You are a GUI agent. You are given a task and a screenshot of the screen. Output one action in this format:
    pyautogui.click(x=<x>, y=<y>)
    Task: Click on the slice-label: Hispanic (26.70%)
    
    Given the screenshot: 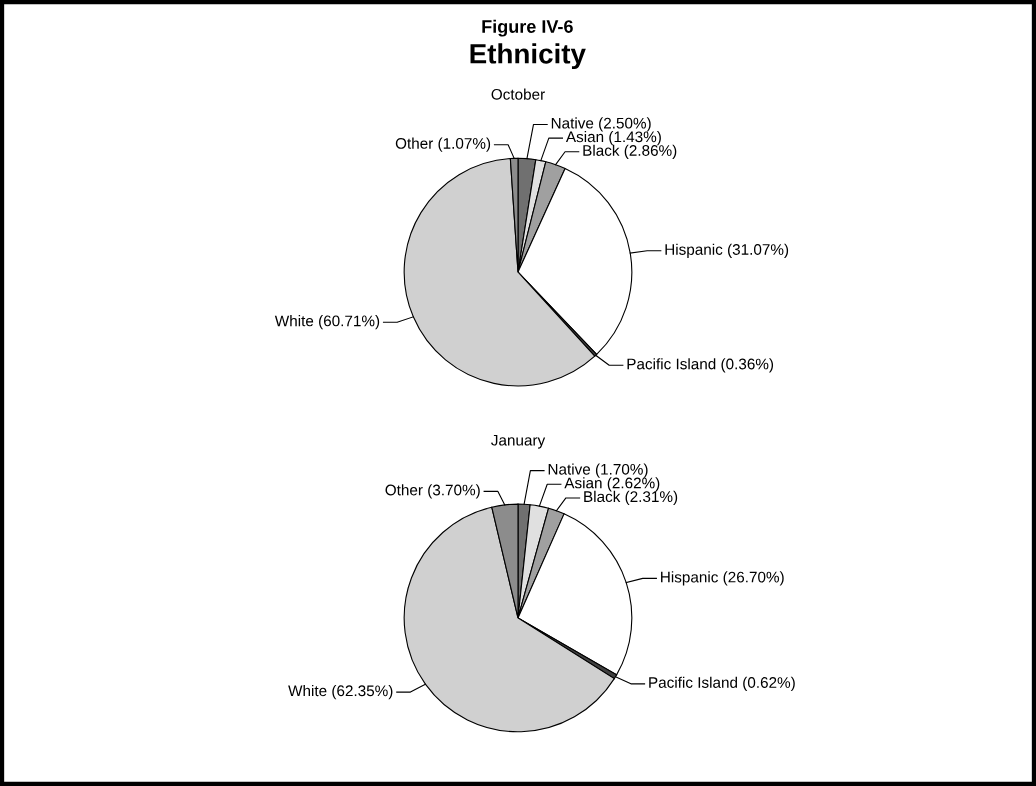 What is the action you would take?
    pyautogui.click(x=722, y=578)
    